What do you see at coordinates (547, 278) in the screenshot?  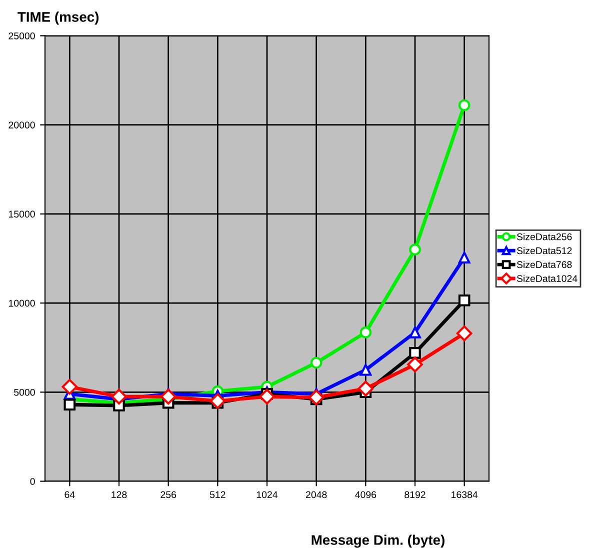 I see `legend-label: SizeData1024` at bounding box center [547, 278].